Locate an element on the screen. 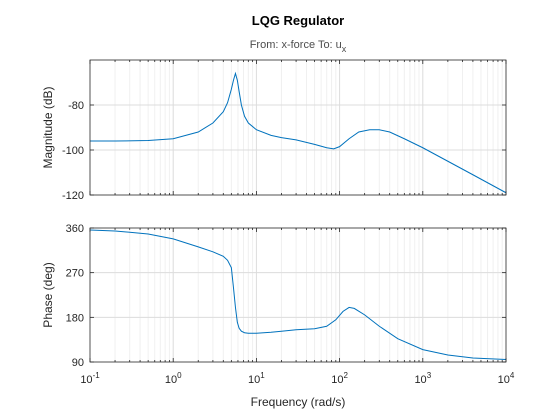 The image size is (560, 420). x-tick-label: 10³ is located at coordinates (422, 378).